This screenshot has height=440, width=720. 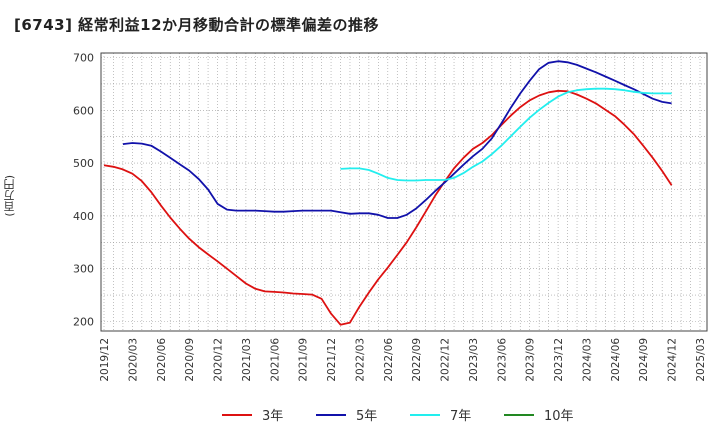 I want to click on x-tick-label: 2024/09, so click(x=644, y=360).